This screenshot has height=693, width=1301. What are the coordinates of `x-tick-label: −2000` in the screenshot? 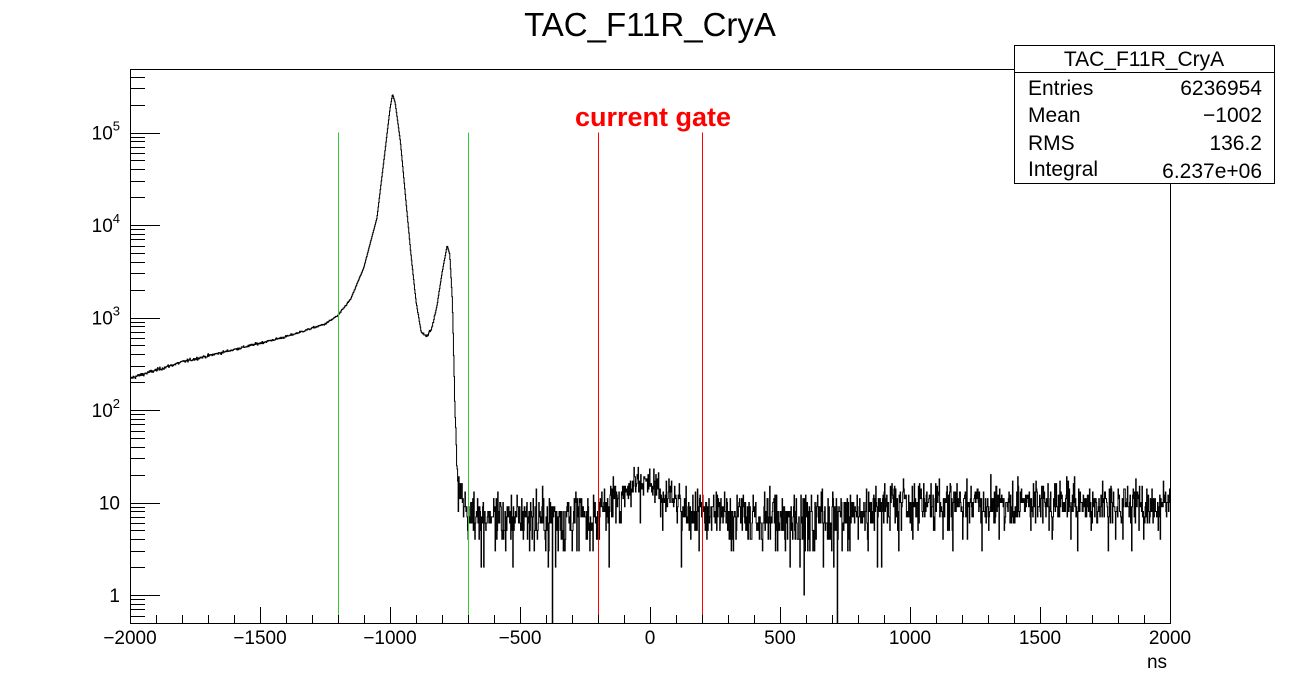 It's located at (129, 638).